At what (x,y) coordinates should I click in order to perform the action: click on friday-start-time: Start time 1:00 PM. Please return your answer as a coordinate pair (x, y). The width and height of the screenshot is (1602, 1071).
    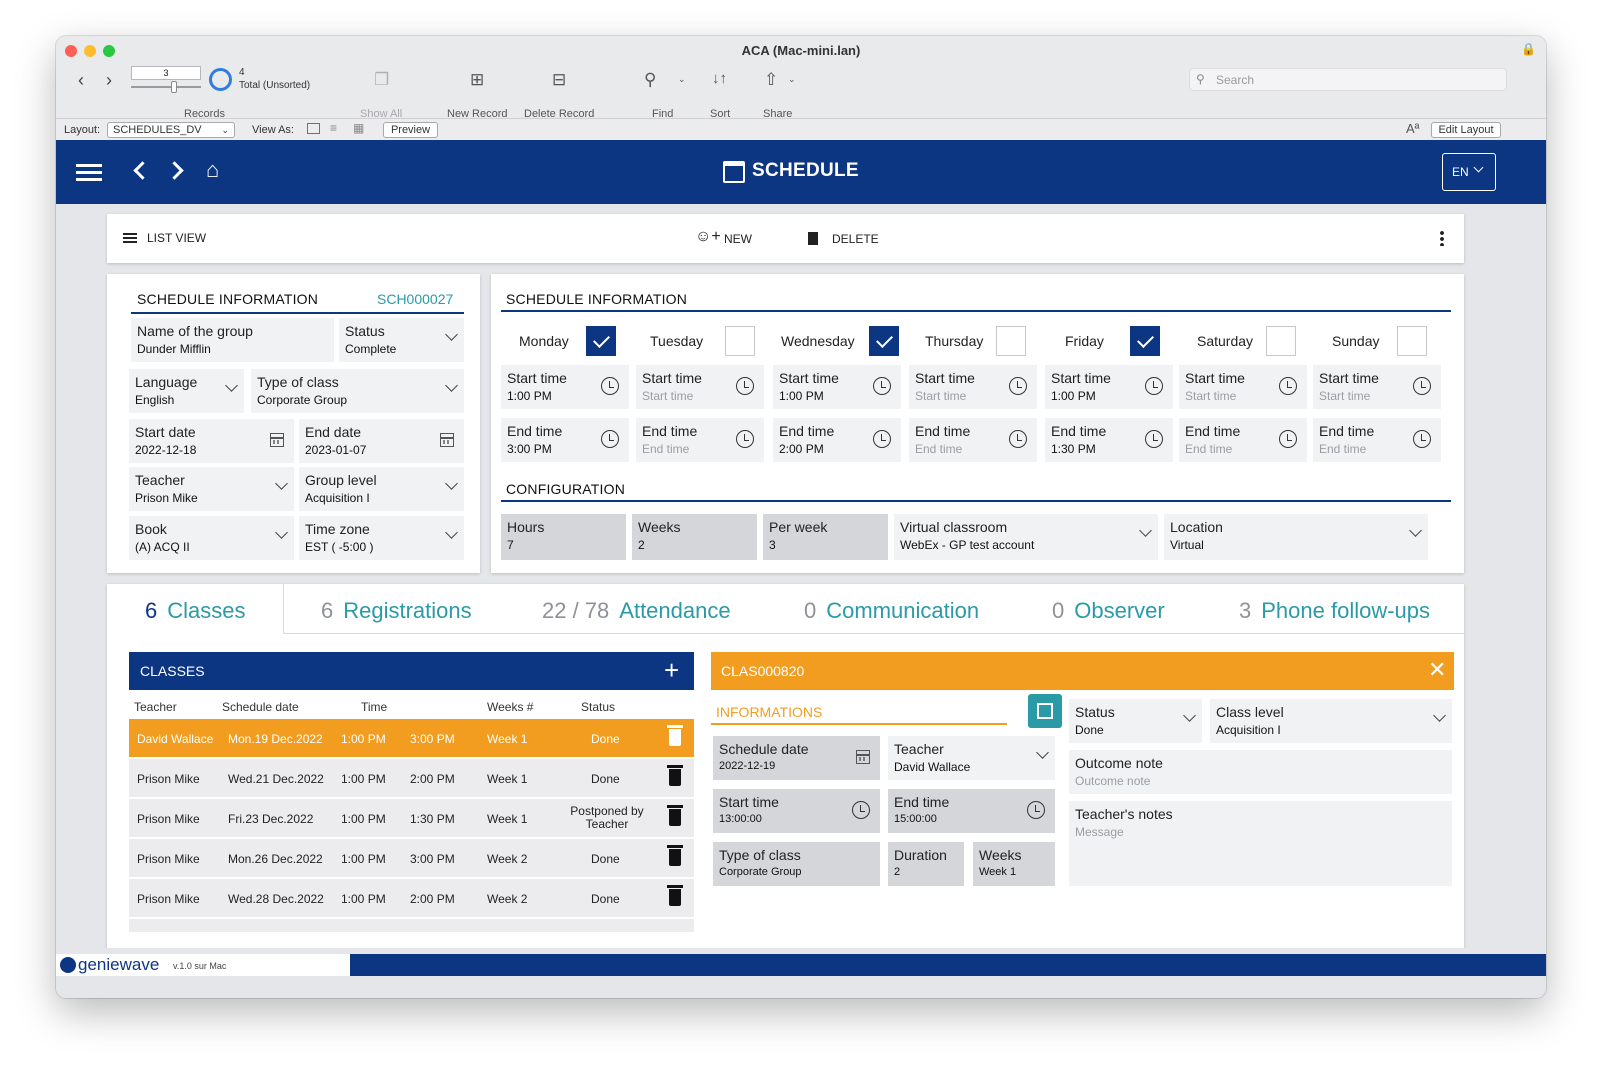
    Looking at the image, I should click on (1109, 387).